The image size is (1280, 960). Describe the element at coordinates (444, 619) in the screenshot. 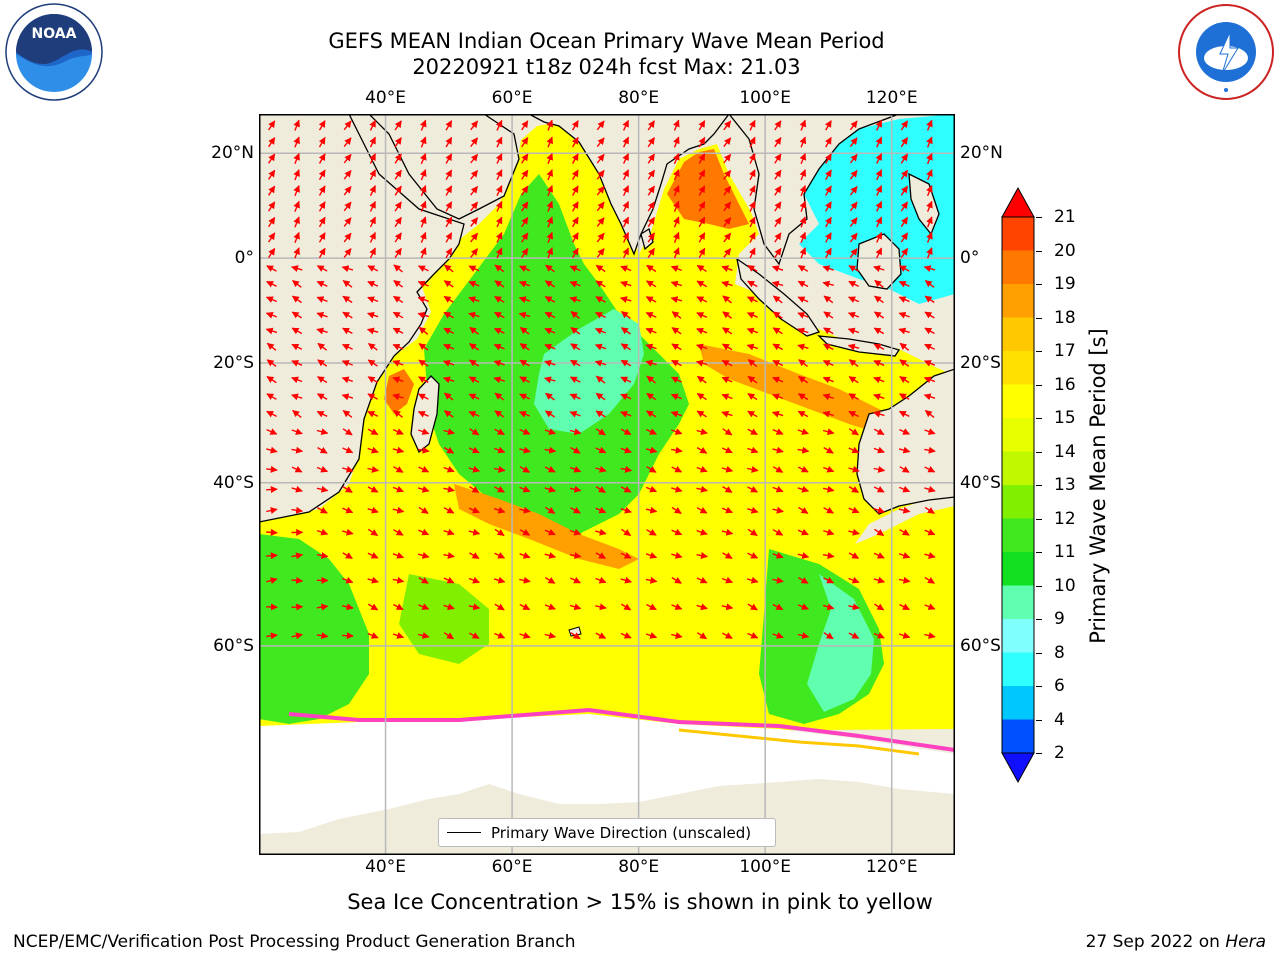

I see `southern-green-mid` at that location.